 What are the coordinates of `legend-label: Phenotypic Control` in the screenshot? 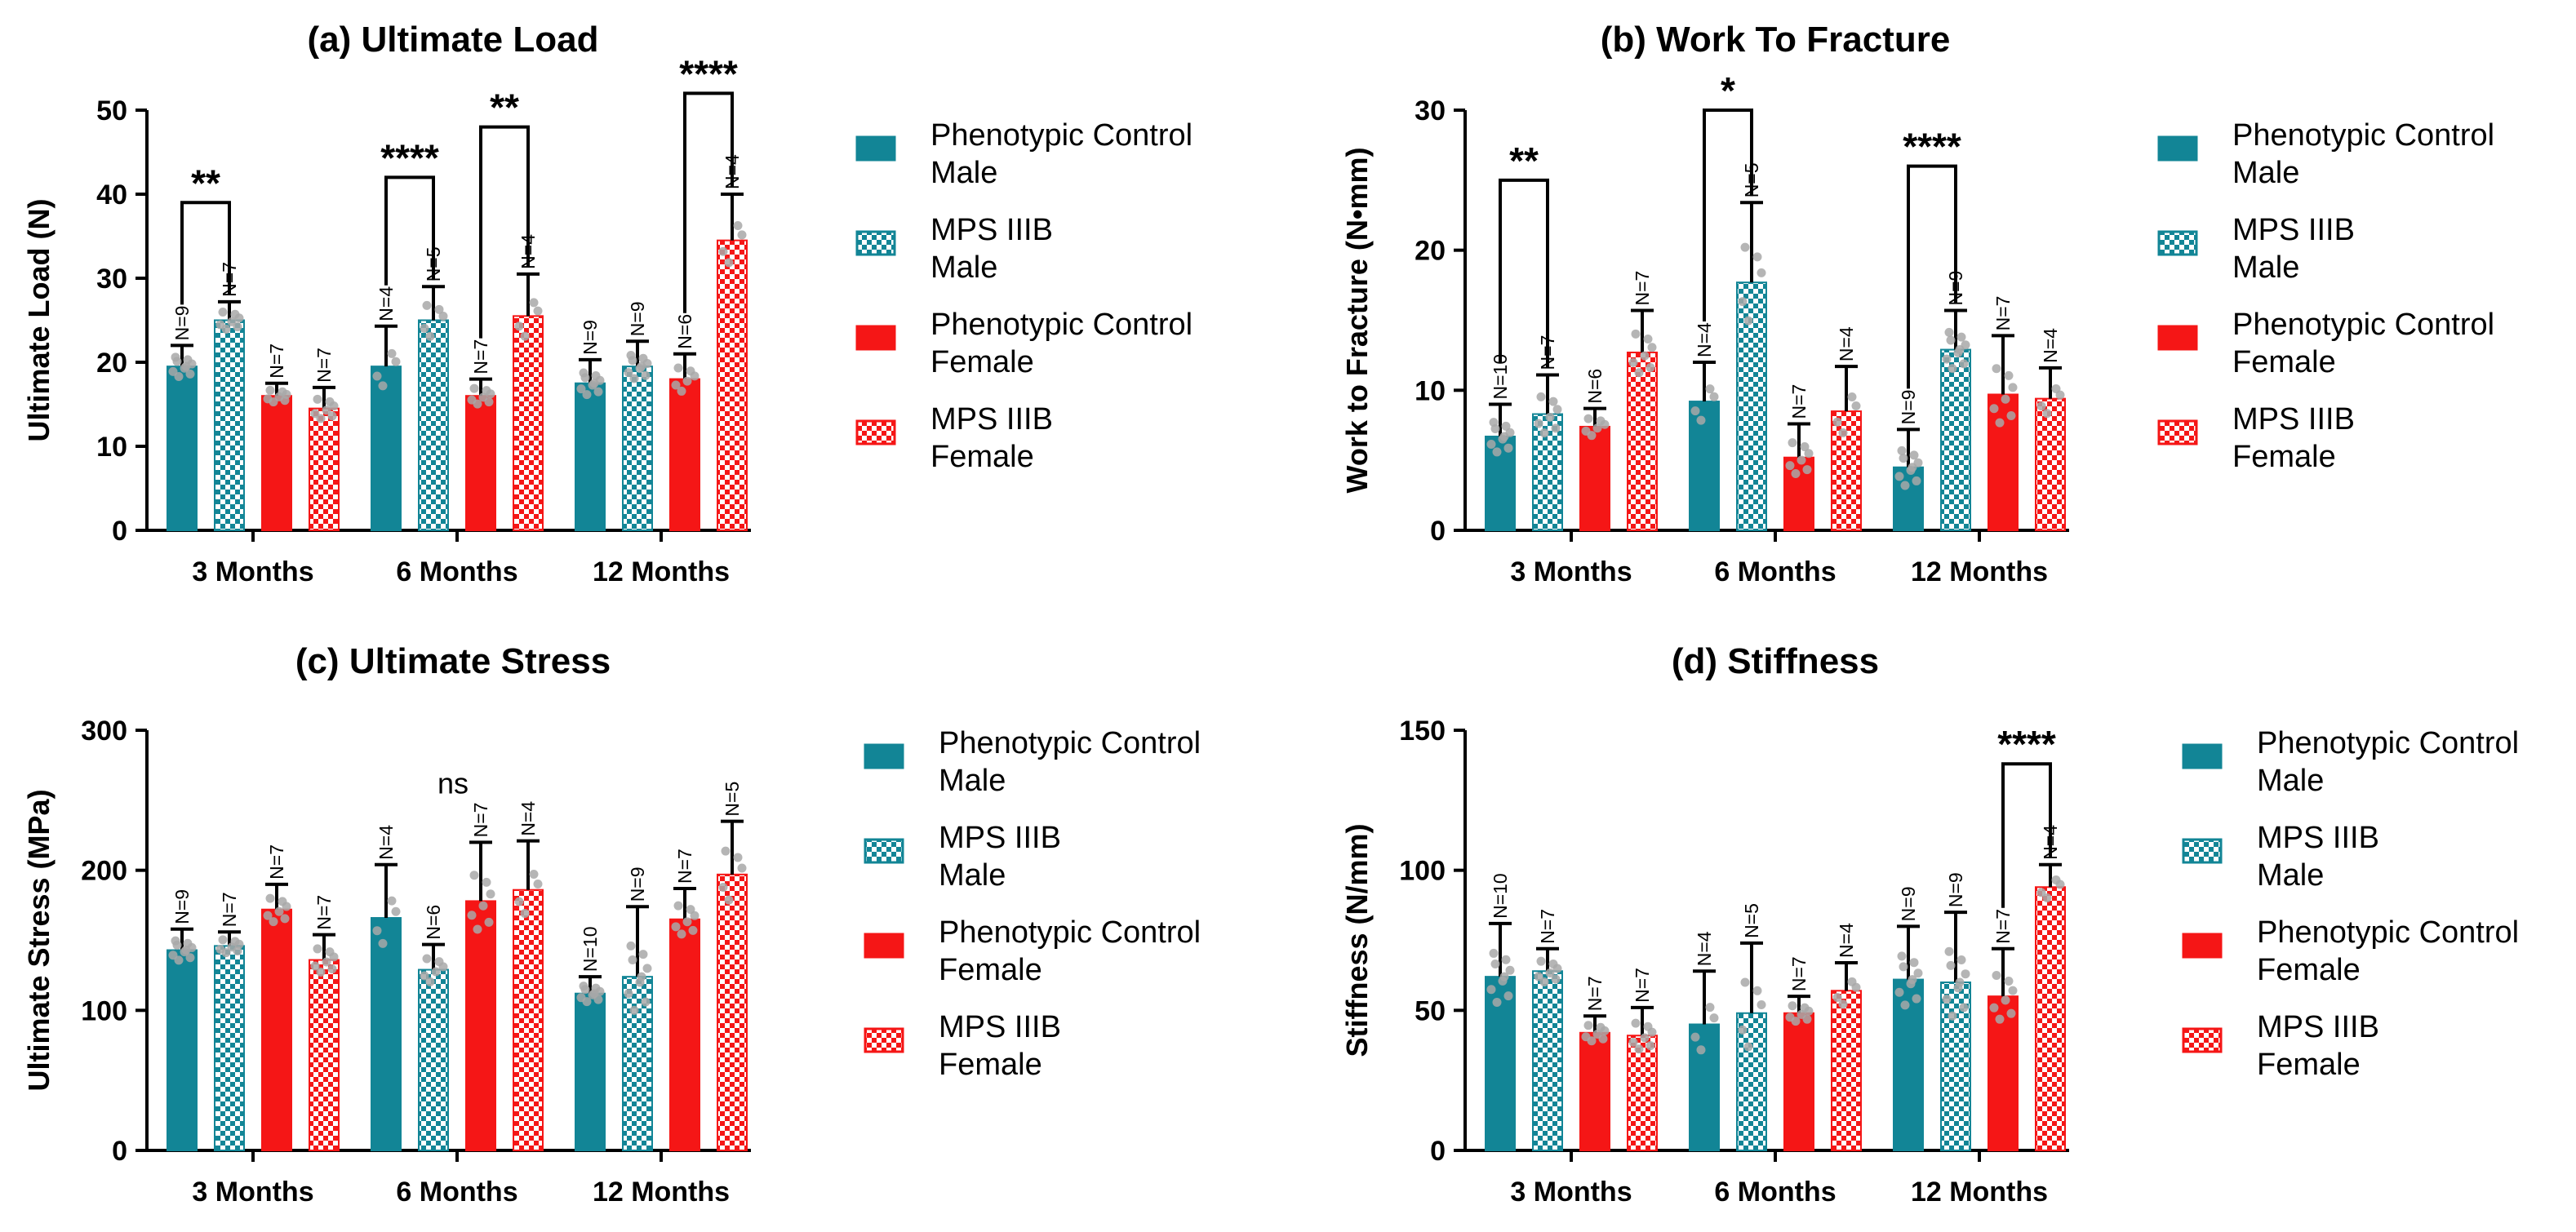 It's located at (1061, 135).